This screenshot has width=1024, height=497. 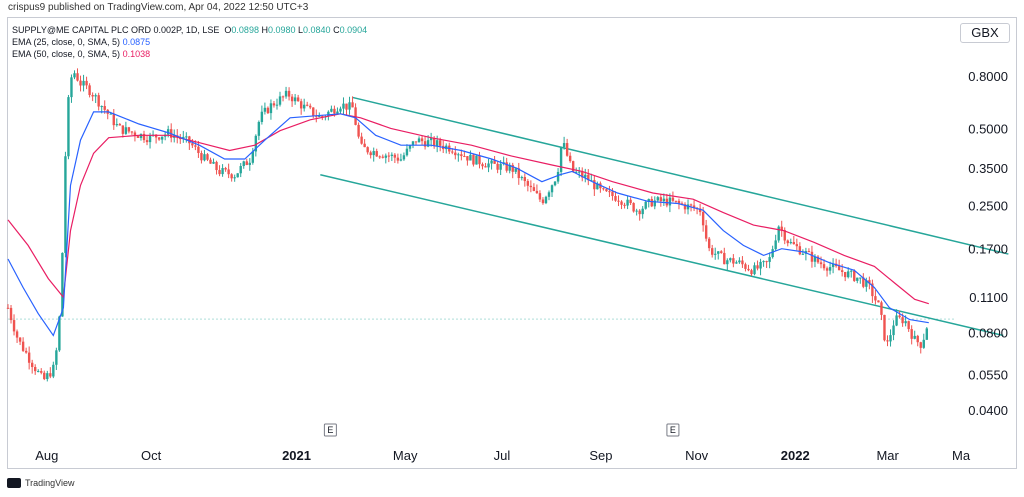 I want to click on time-tick-label: 2021, so click(x=296, y=455).